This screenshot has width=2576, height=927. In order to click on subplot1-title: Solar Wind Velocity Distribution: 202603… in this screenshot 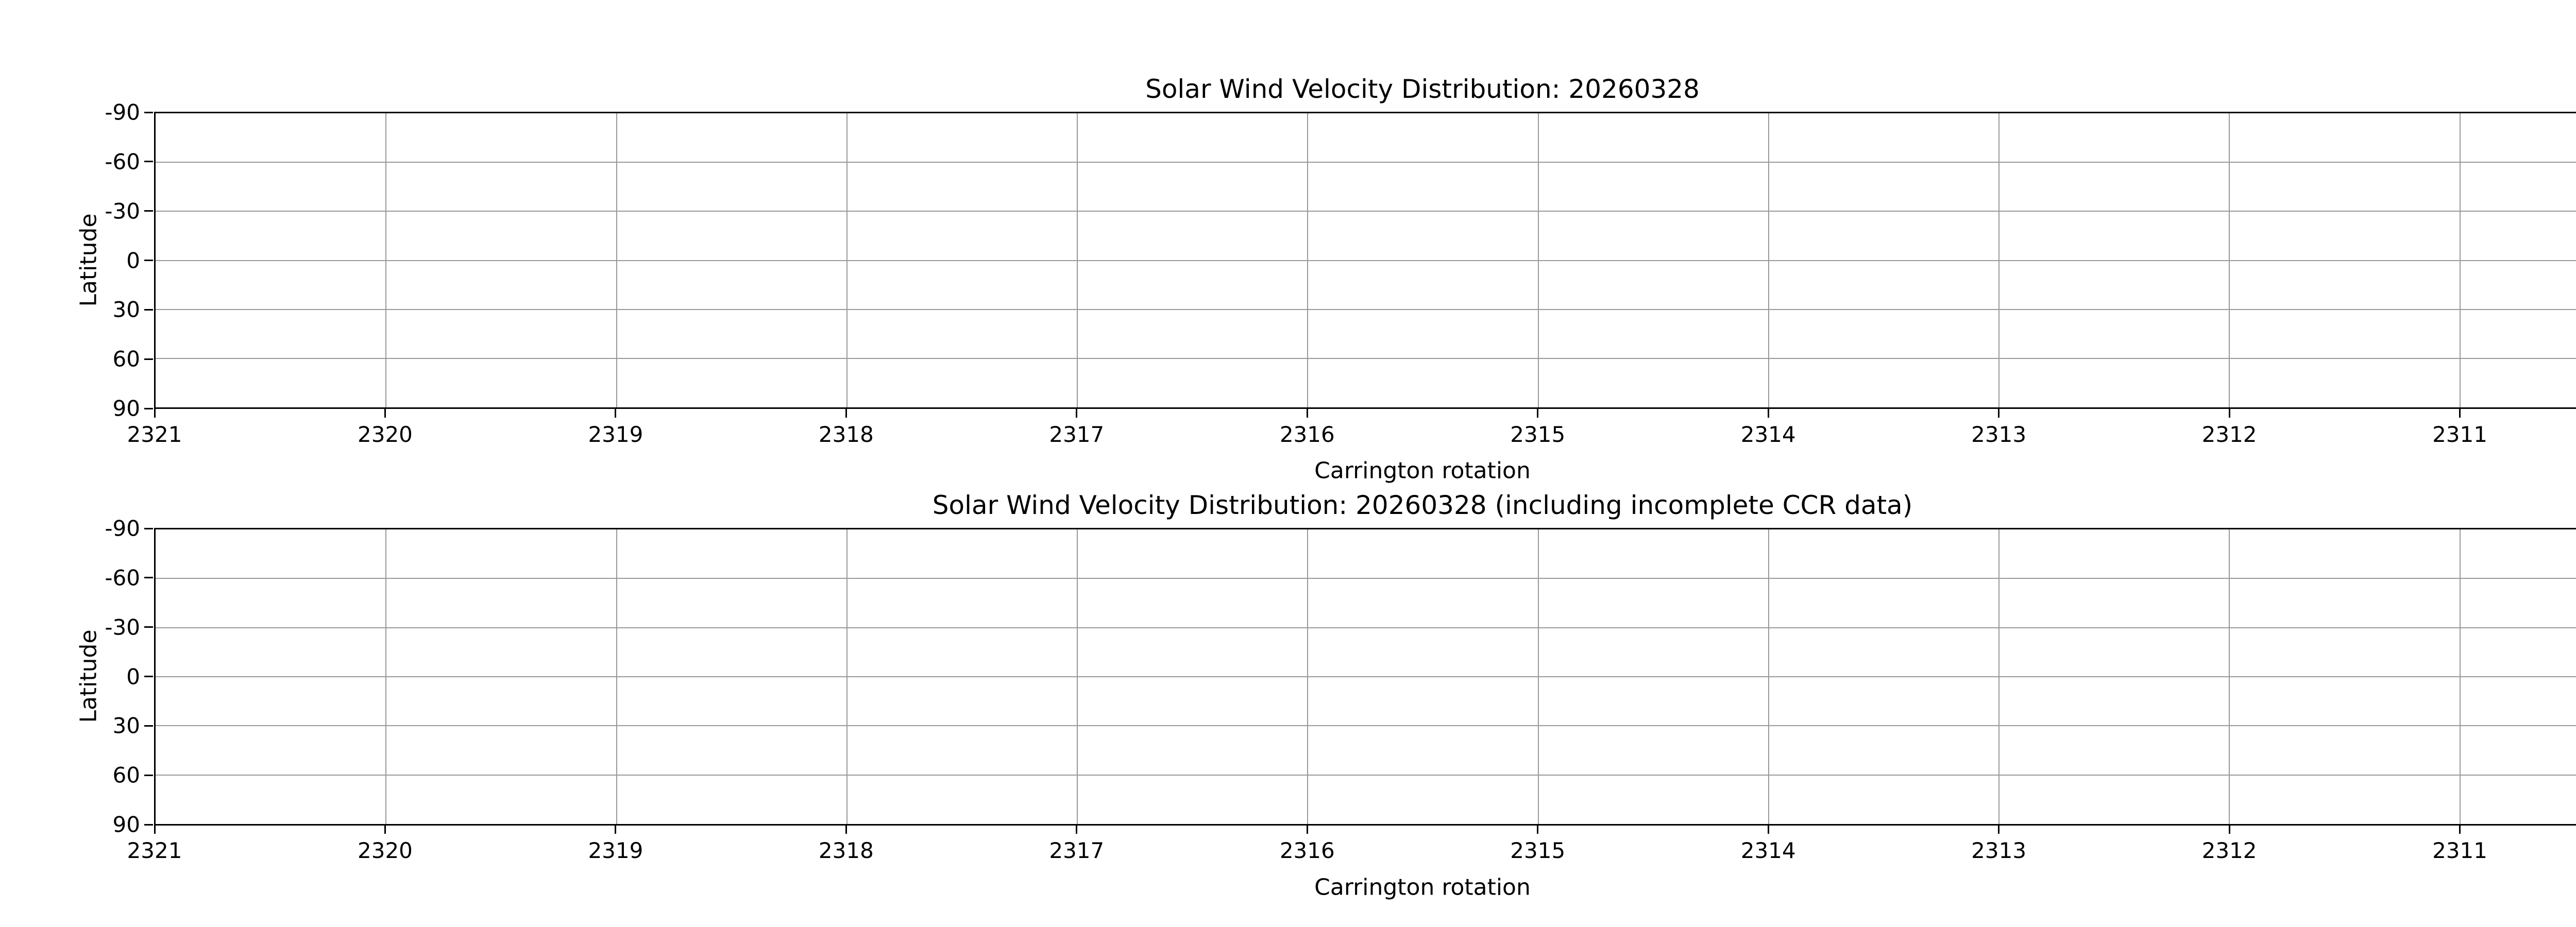, I will do `click(1422, 89)`.